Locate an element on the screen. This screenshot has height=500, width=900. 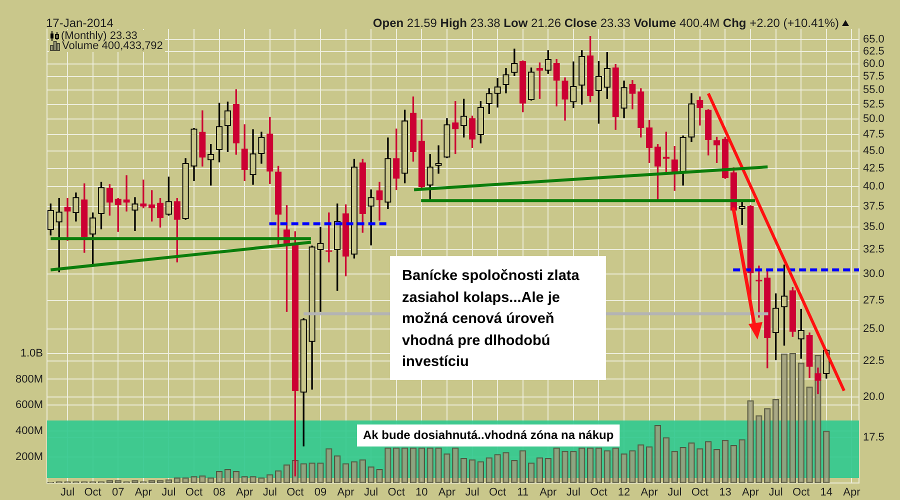
x-tick-label: 07 is located at coordinates (118, 492).